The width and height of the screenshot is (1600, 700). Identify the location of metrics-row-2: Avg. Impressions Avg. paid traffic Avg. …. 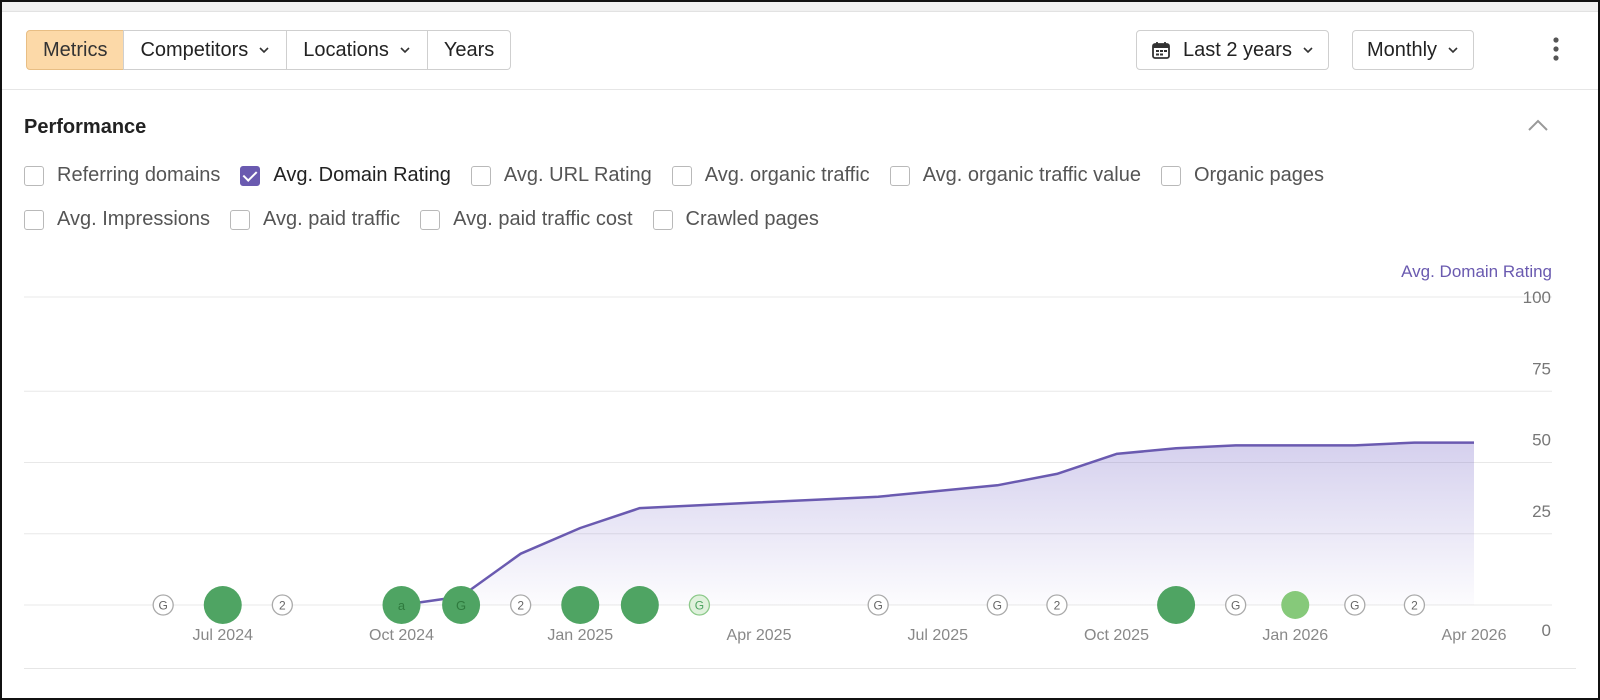
(431, 219).